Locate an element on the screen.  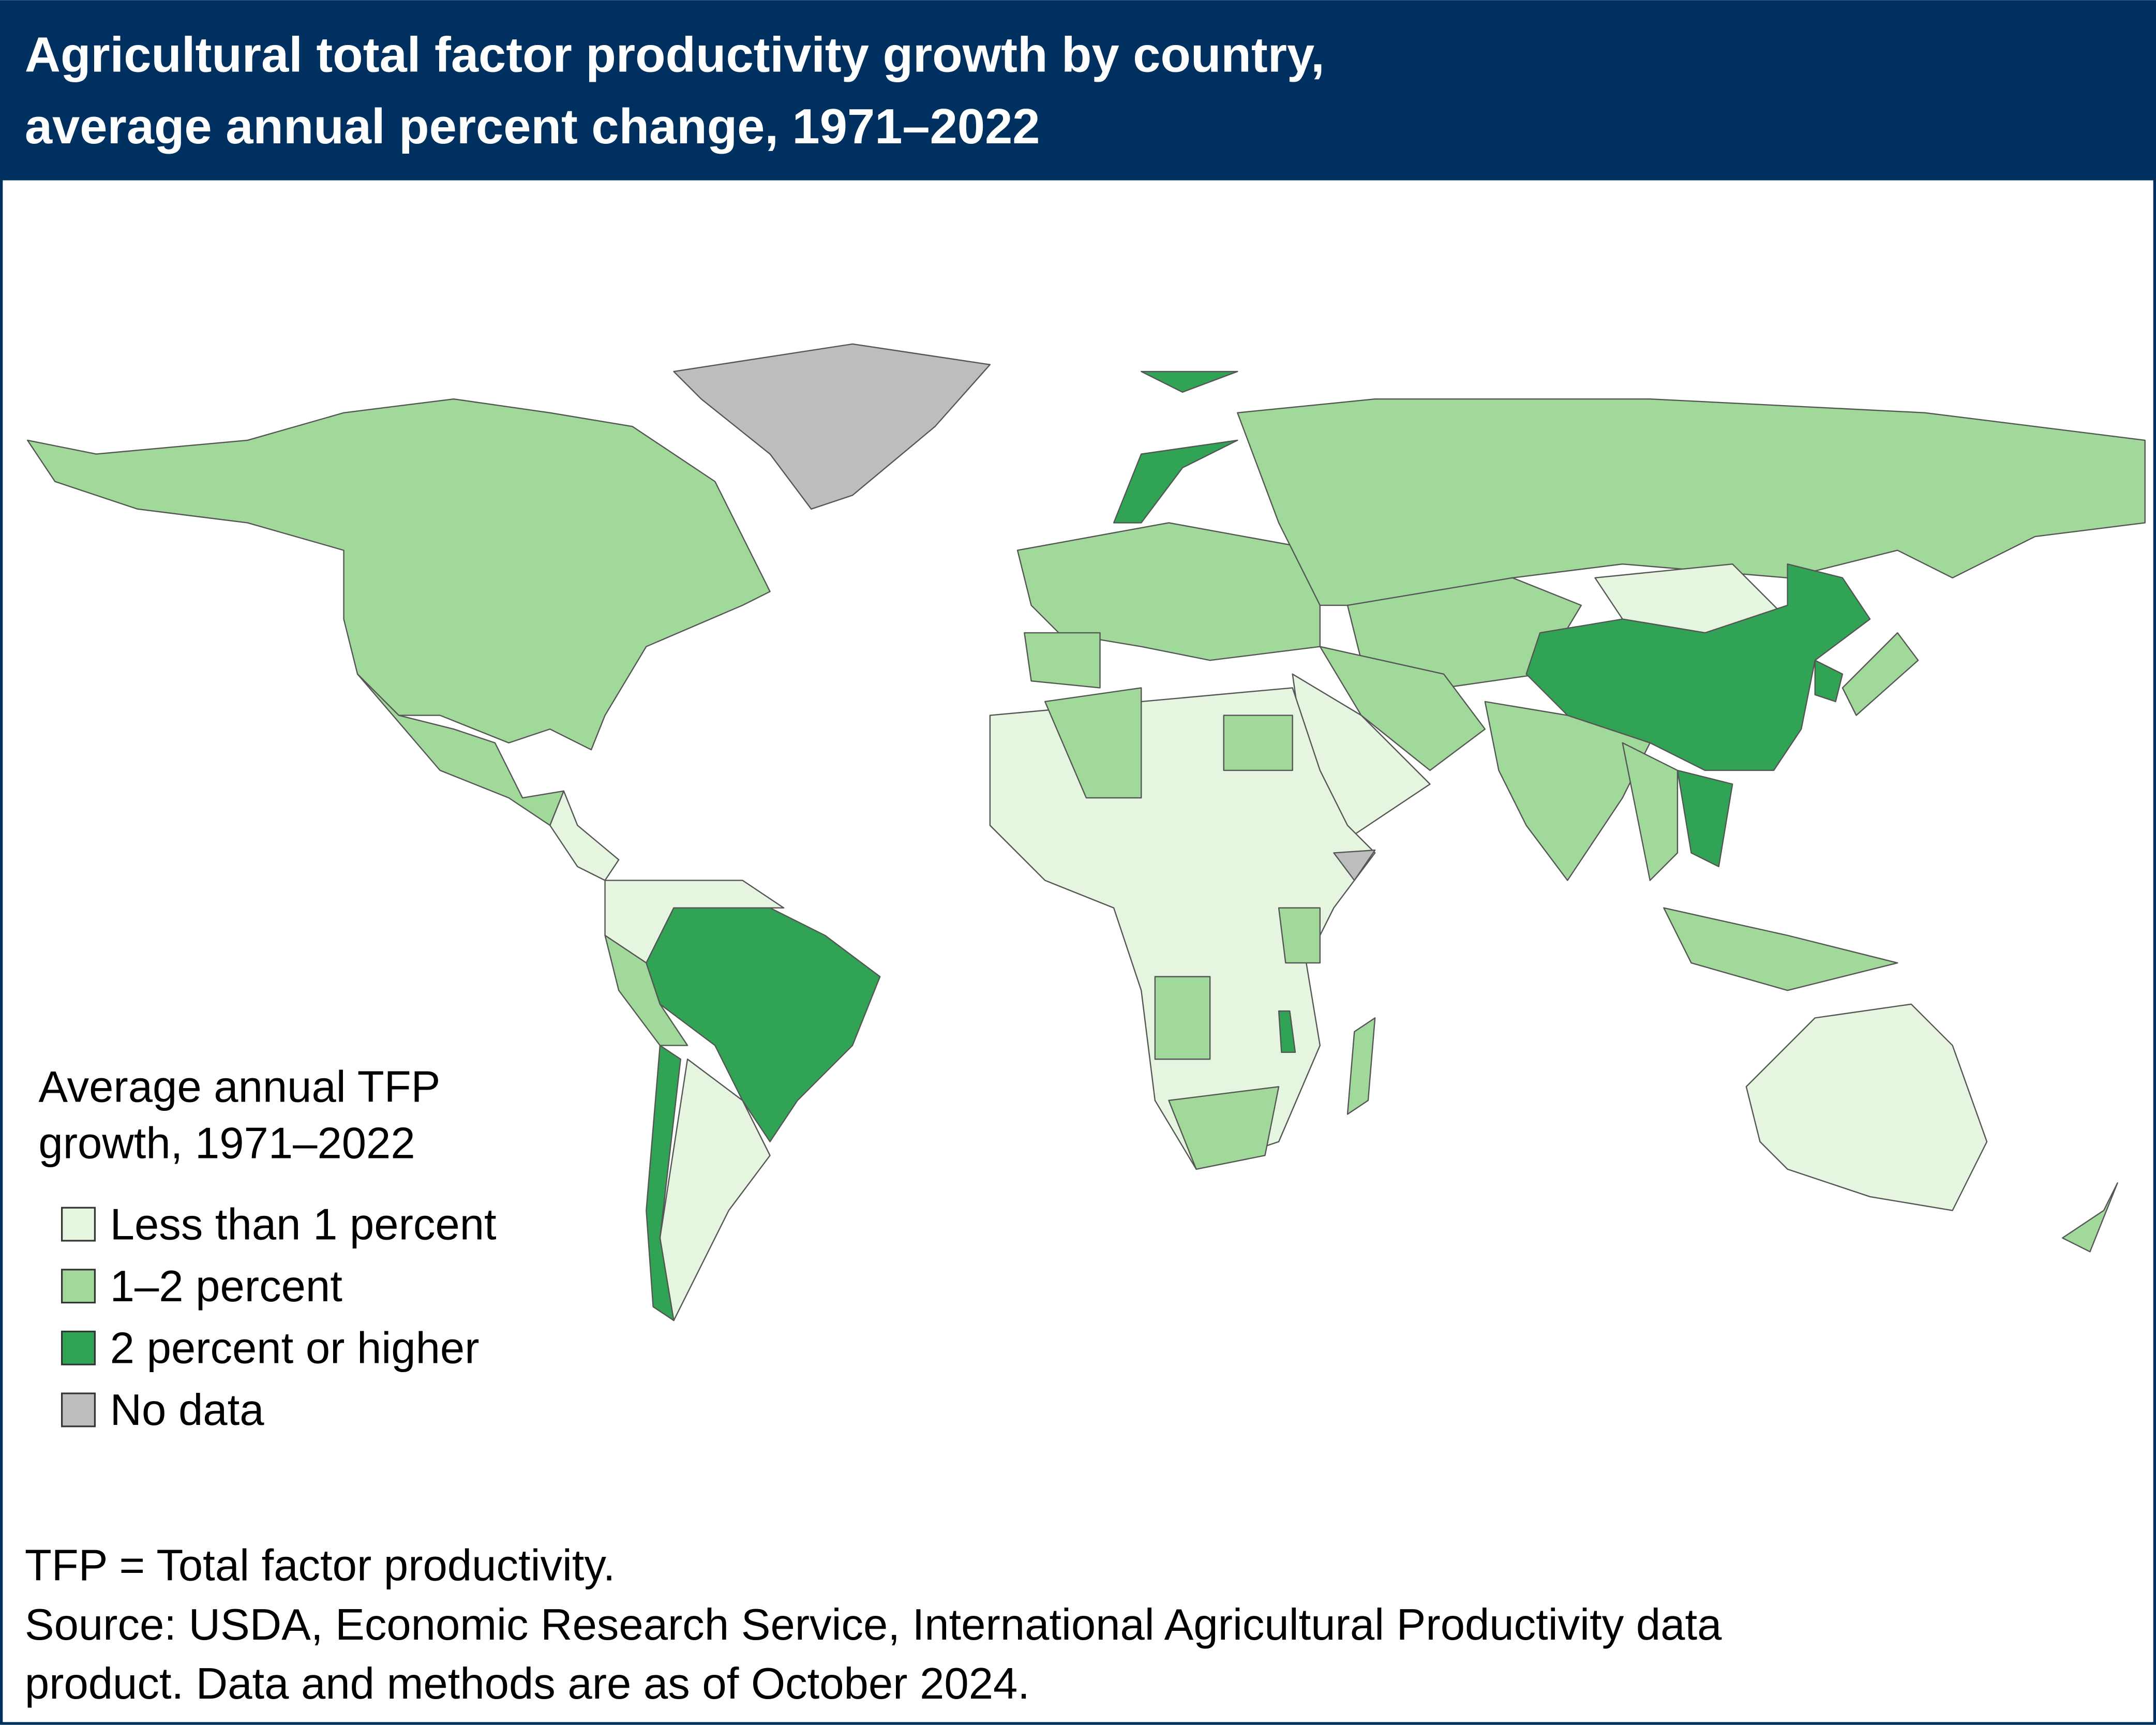
legend-title: Average annual TFP is located at coordinates (239, 1087).